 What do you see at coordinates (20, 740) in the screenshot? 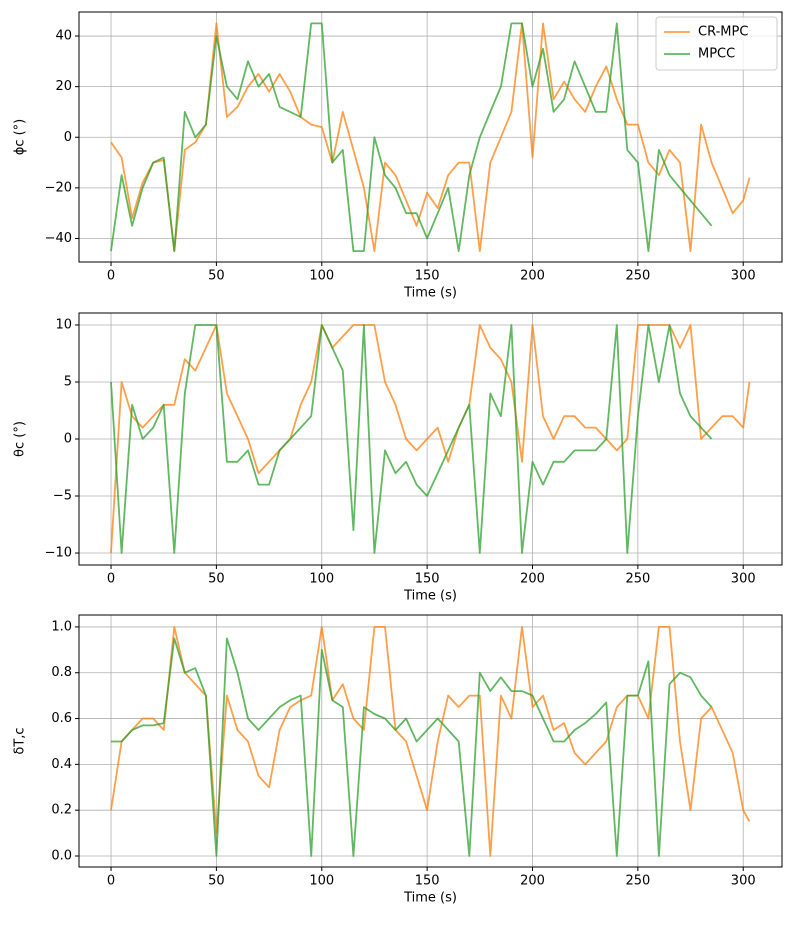
I see `y-axis-label: δT,c` at bounding box center [20, 740].